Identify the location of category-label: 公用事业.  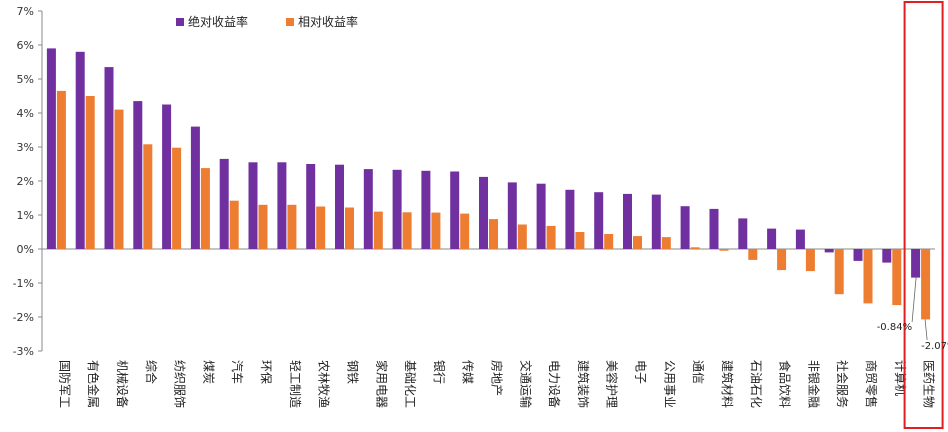
(669, 384).